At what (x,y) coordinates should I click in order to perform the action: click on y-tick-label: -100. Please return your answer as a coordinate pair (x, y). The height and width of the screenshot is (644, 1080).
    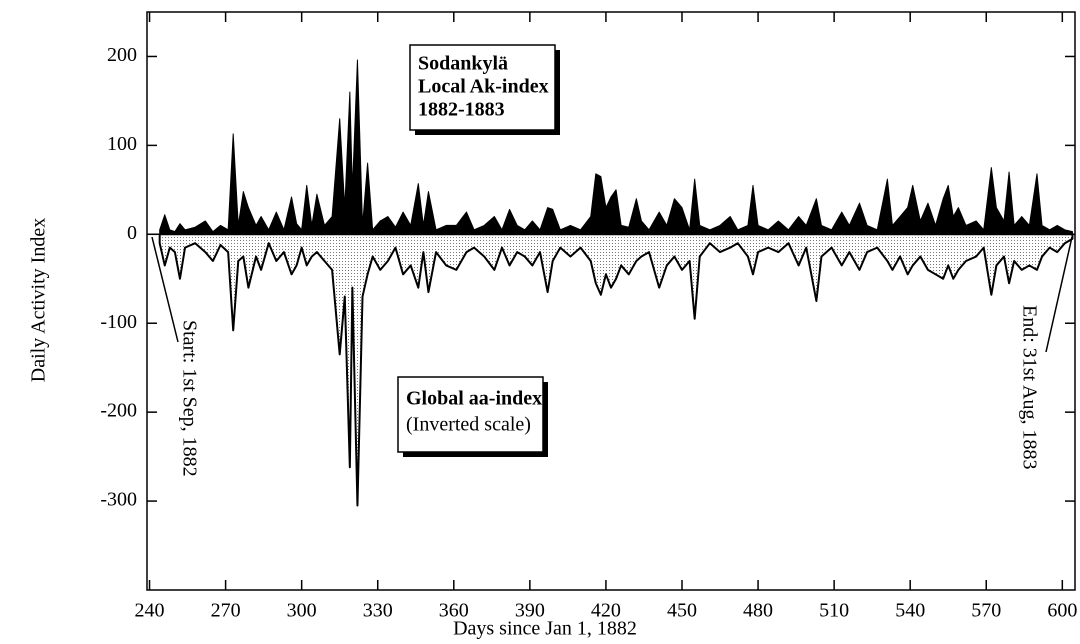
    Looking at the image, I should click on (118, 322).